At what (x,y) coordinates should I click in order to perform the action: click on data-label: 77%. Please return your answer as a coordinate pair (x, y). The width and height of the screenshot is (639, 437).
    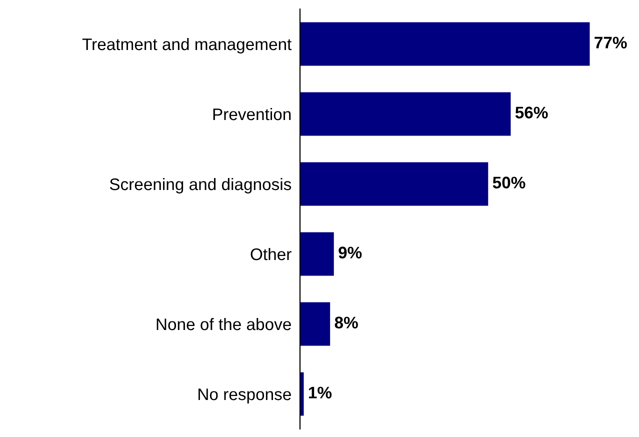
    Looking at the image, I should click on (610, 42).